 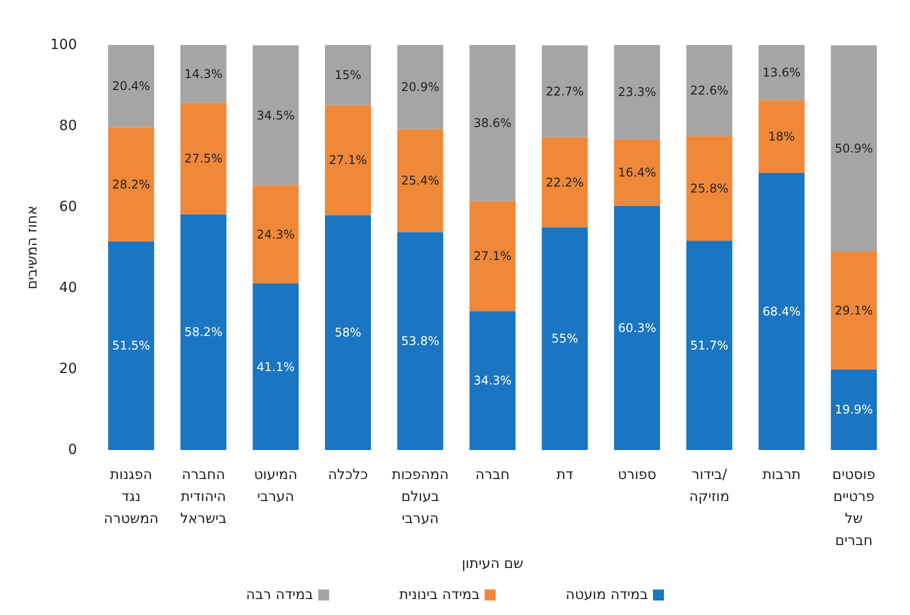 I want to click on data-label: 13.6%, so click(x=781, y=73).